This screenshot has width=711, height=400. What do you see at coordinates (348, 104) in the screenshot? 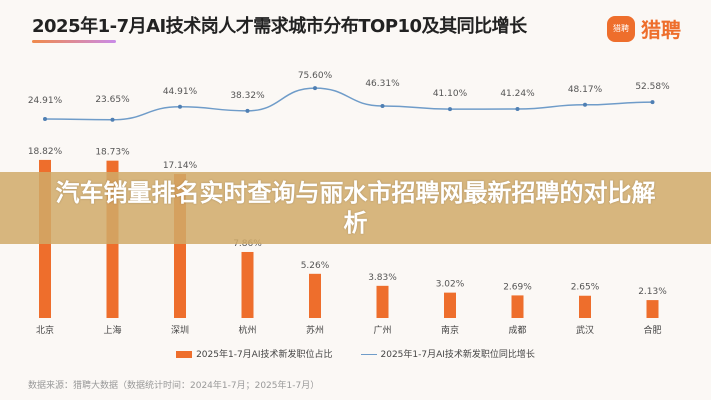
I see `growth-line` at bounding box center [348, 104].